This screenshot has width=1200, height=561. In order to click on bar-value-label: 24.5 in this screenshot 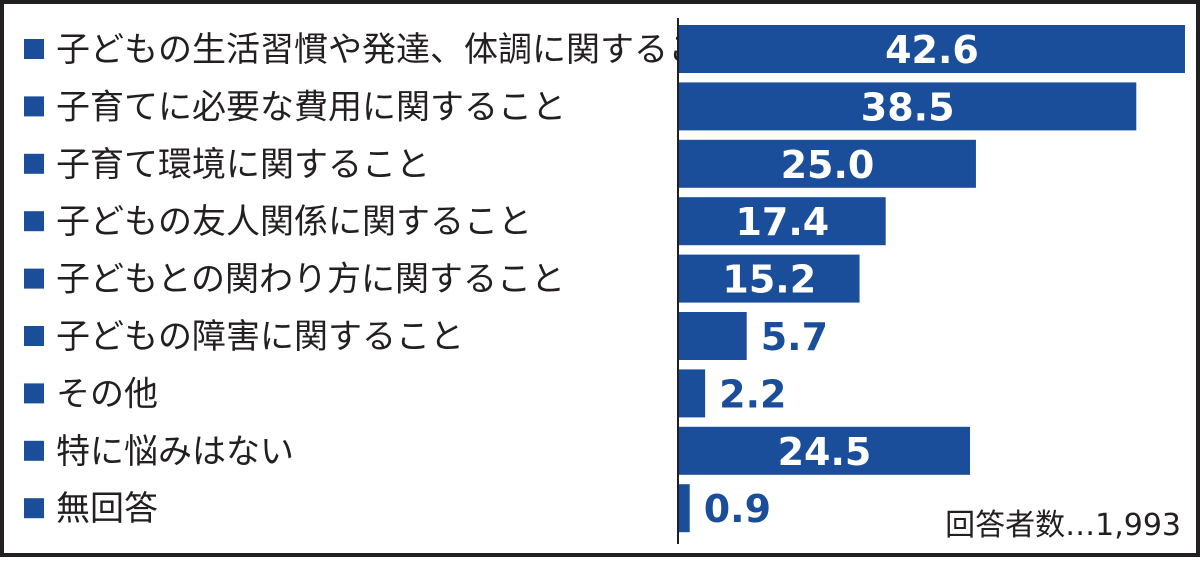, I will do `click(825, 452)`.